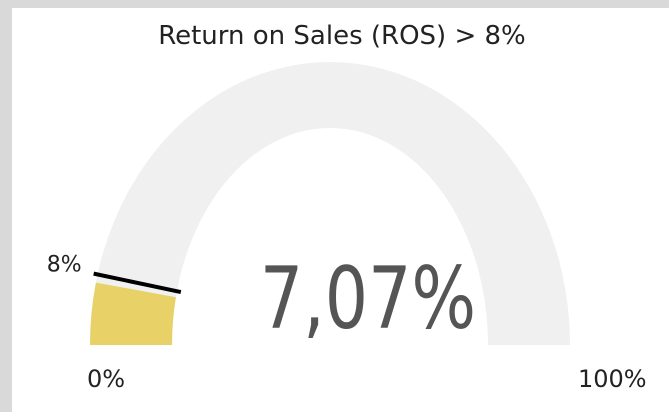  What do you see at coordinates (64, 265) in the screenshot?
I see `target-label: 8%` at bounding box center [64, 265].